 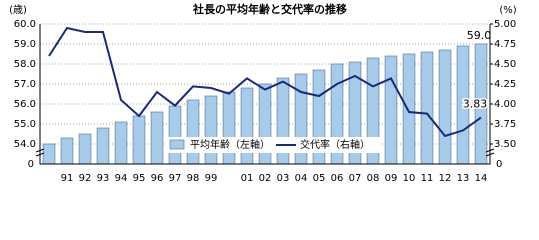 What do you see at coordinates (121, 178) in the screenshot?
I see `x-tick-label: 94` at bounding box center [121, 178].